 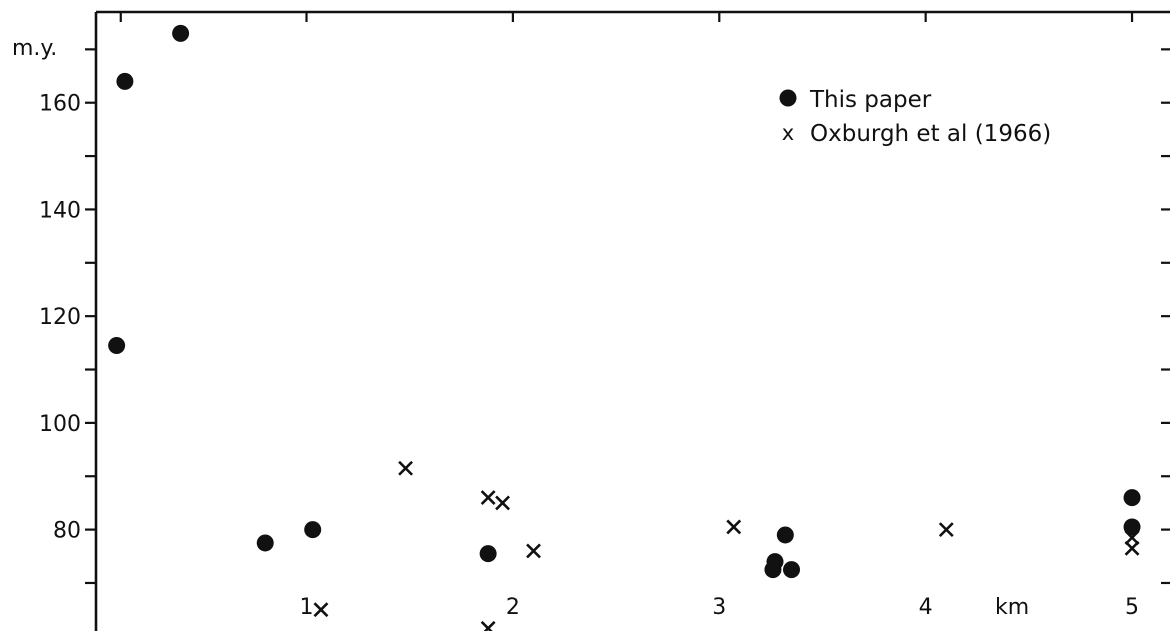 What do you see at coordinates (926, 607) in the screenshot?
I see `x-tick-label: 4` at bounding box center [926, 607].